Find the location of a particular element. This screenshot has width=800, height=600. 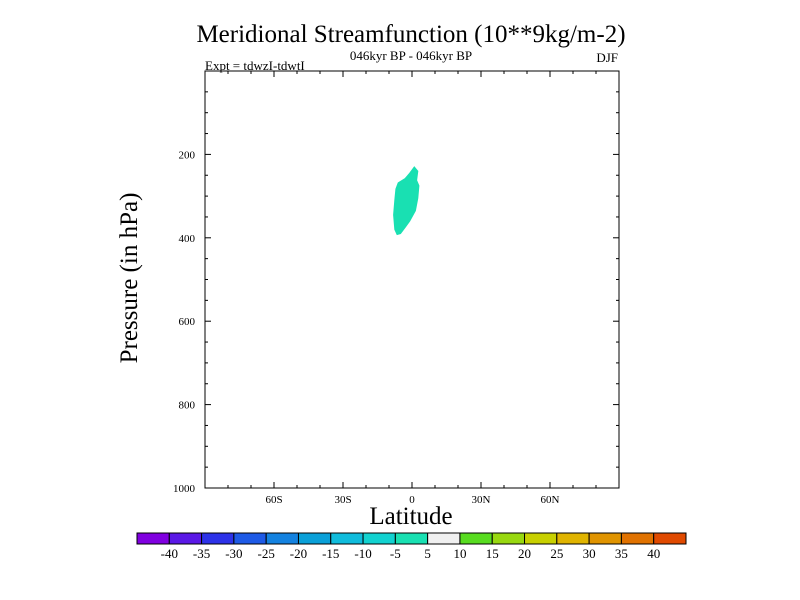

x-tick-label: 60S is located at coordinates (273, 500).